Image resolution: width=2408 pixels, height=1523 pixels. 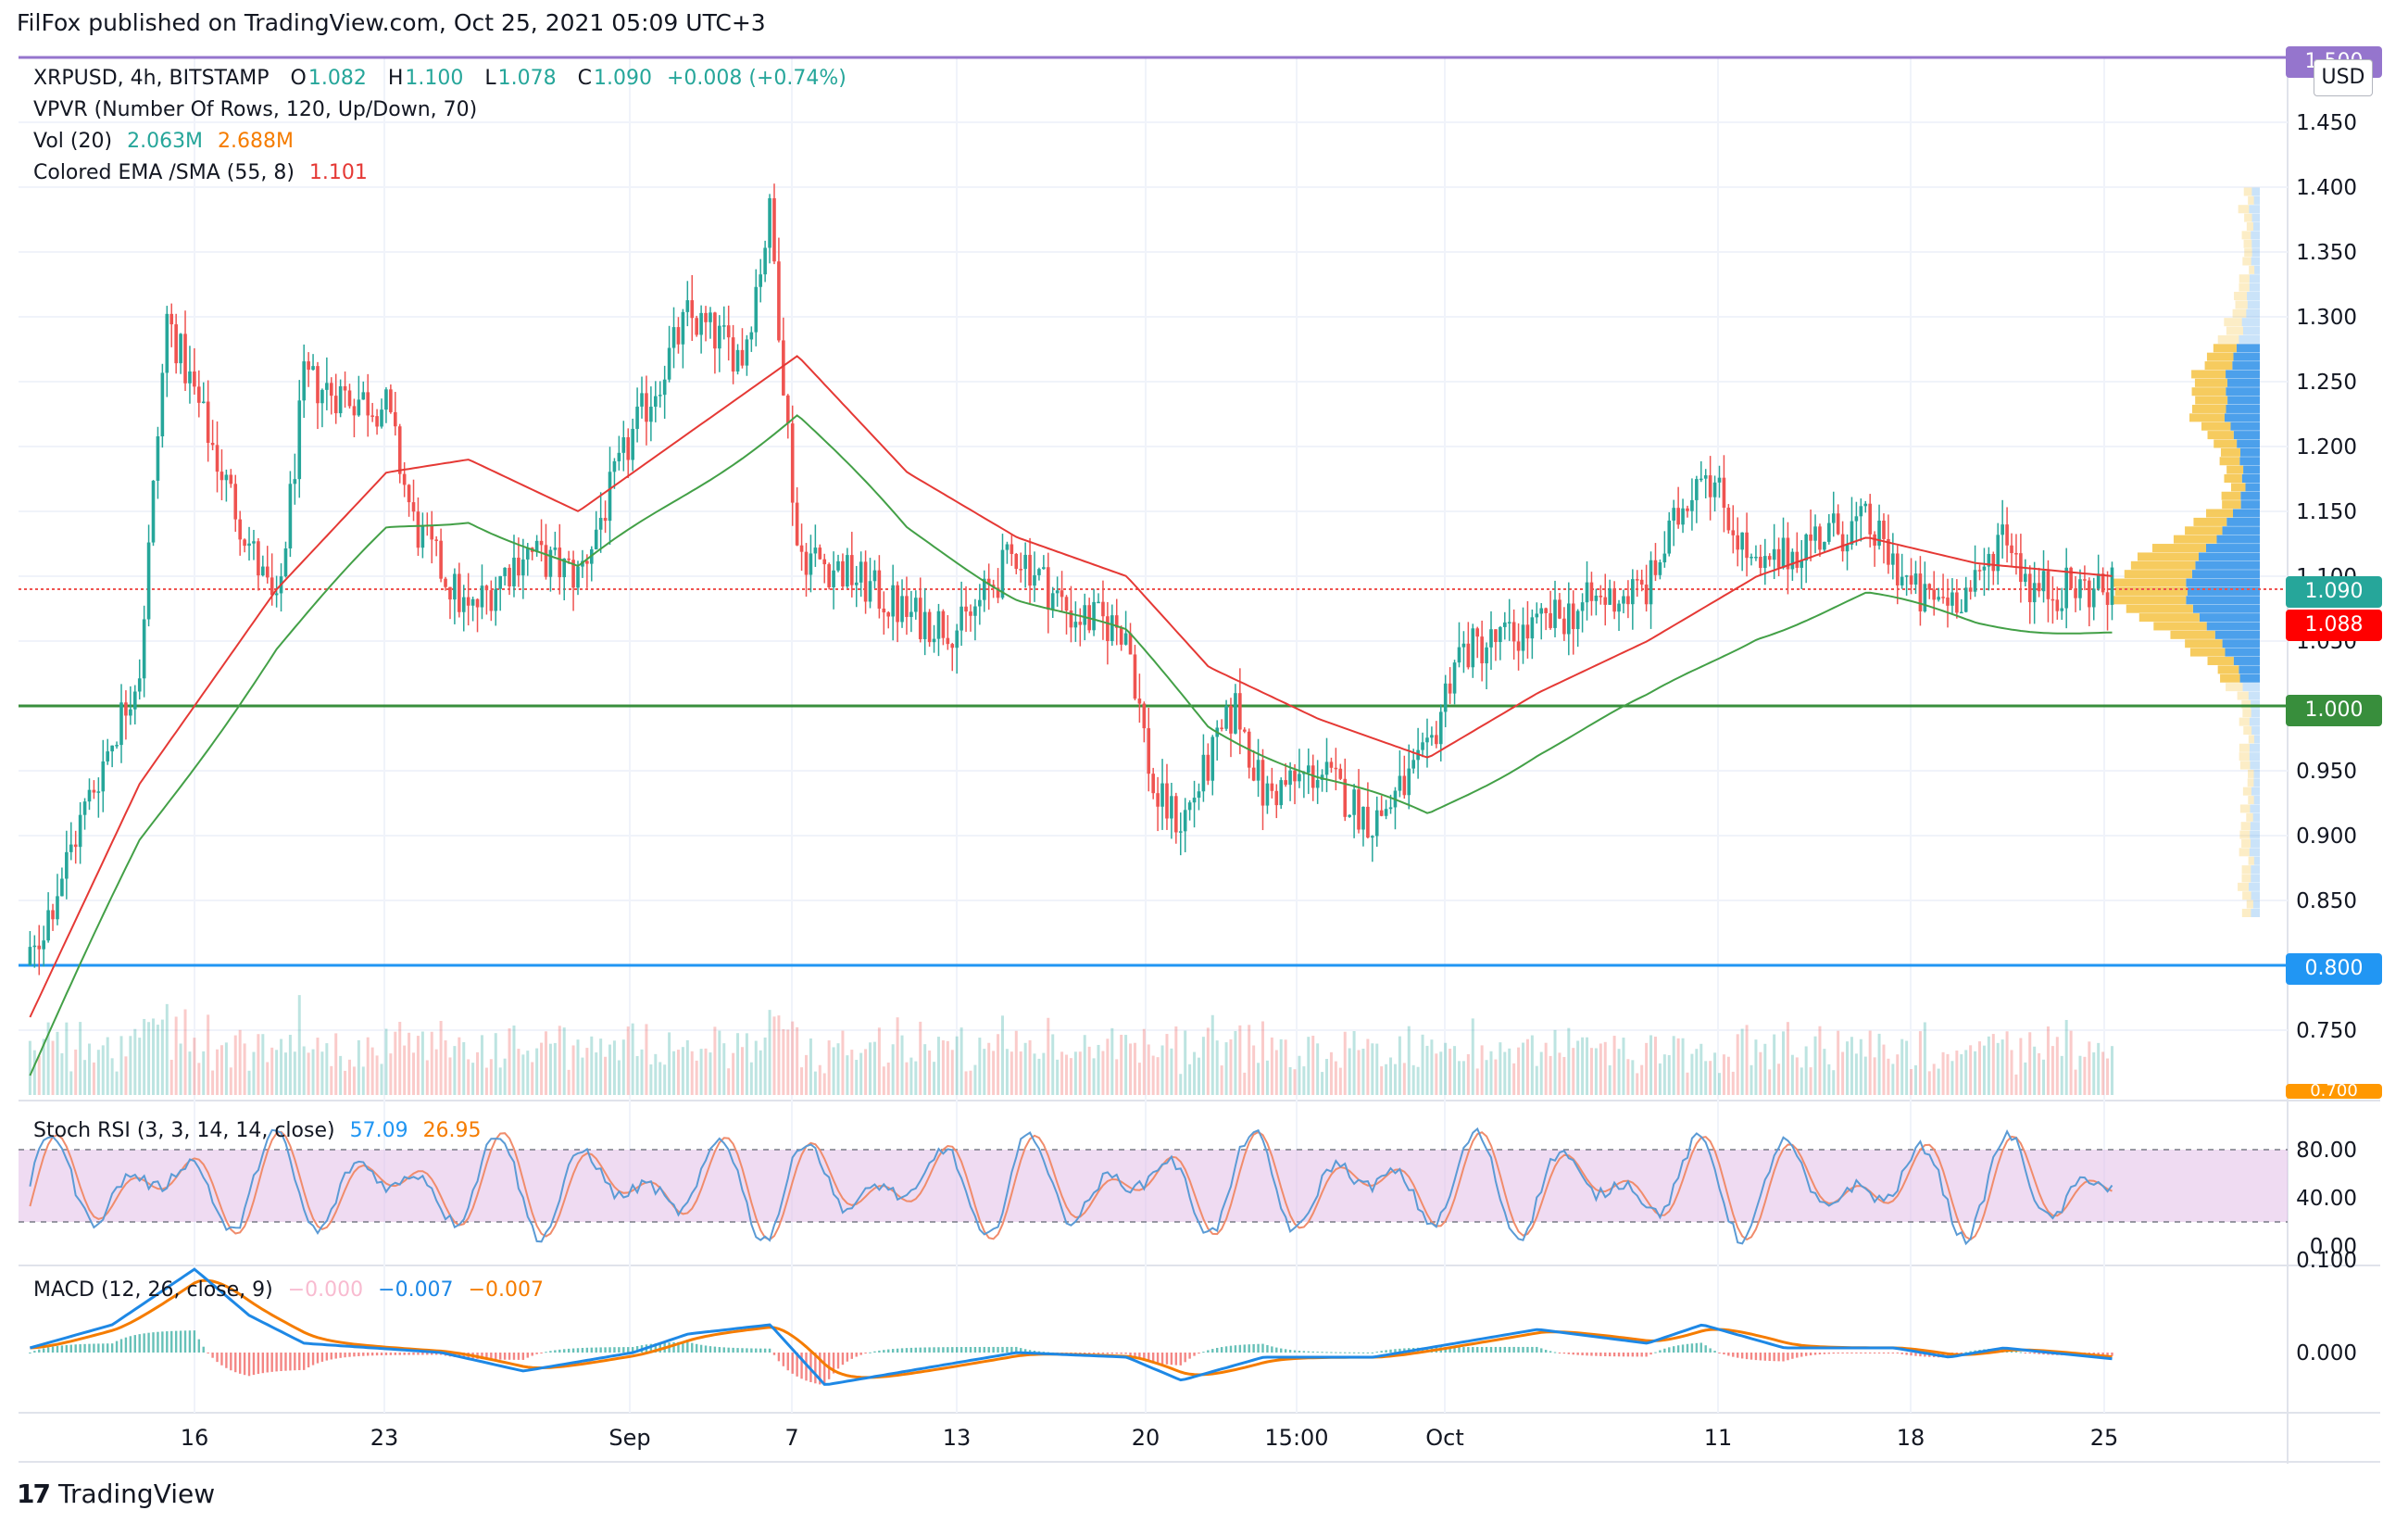 What do you see at coordinates (116, 1493) in the screenshot?
I see `tradingview-logo: 17 TradingView` at bounding box center [116, 1493].